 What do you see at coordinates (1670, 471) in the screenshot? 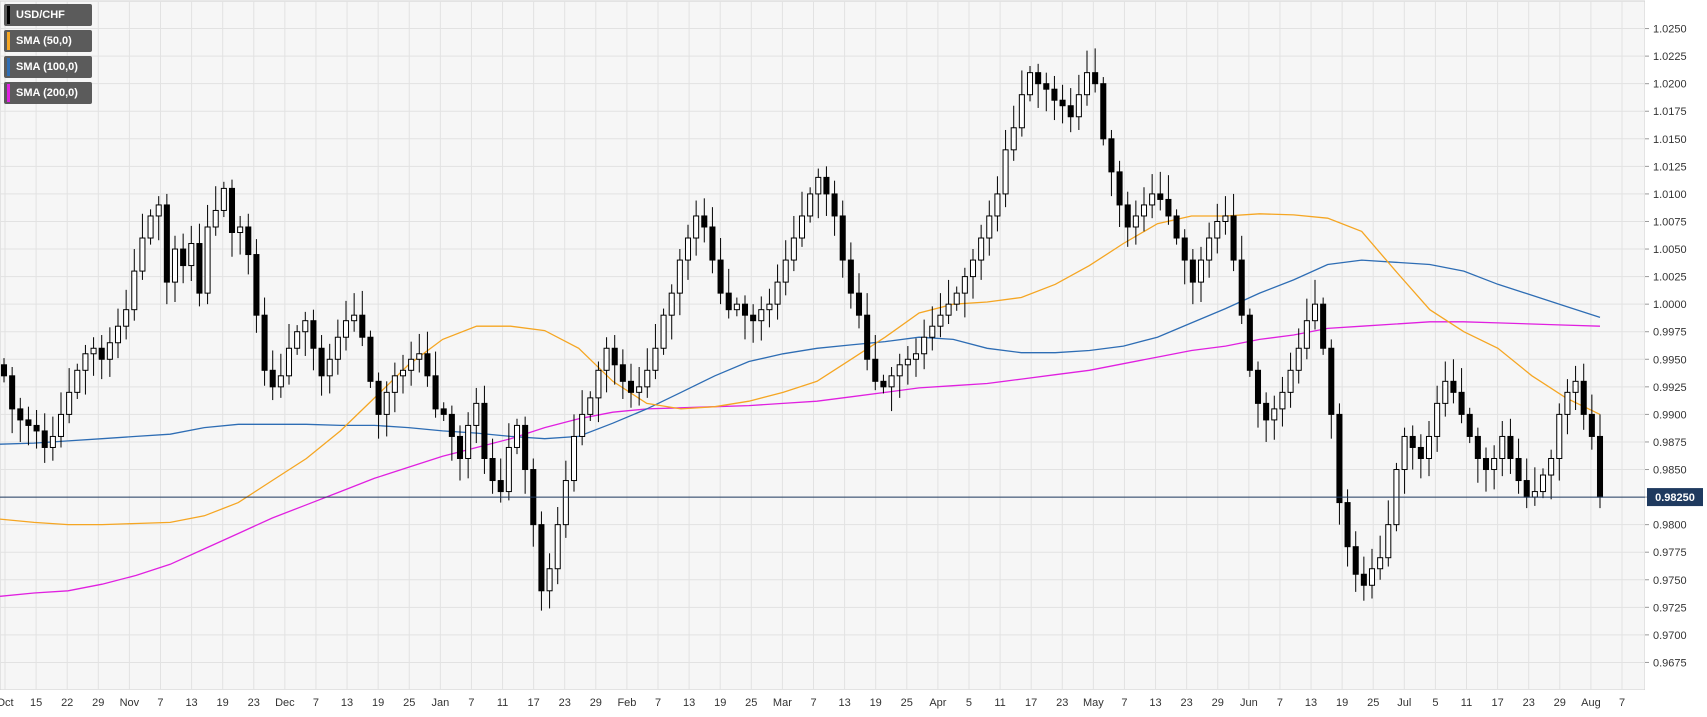
I see `y-tick-label: 0.9850` at bounding box center [1670, 471].